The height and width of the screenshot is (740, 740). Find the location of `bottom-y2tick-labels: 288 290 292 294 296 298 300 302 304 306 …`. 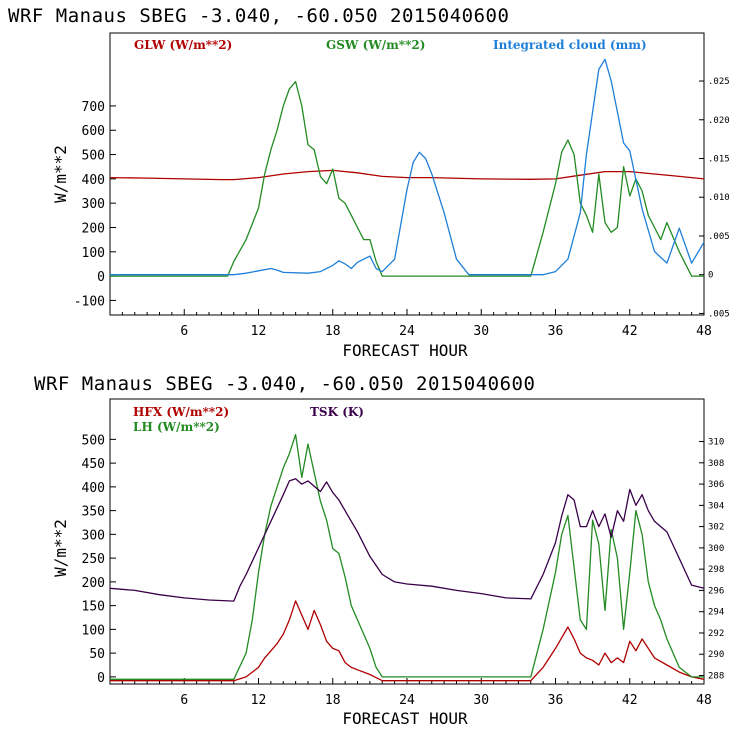

bottom-y2tick-labels: 288 290 292 294 296 298 300 302 304 306 … is located at coordinates (716, 560).